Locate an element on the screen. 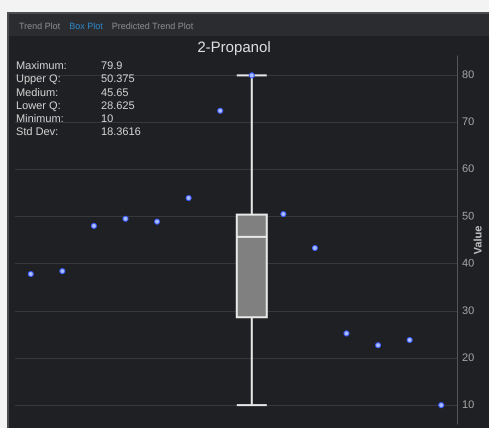 Image resolution: width=489 pixels, height=428 pixels. y-tick-label: 20 is located at coordinates (468, 358).